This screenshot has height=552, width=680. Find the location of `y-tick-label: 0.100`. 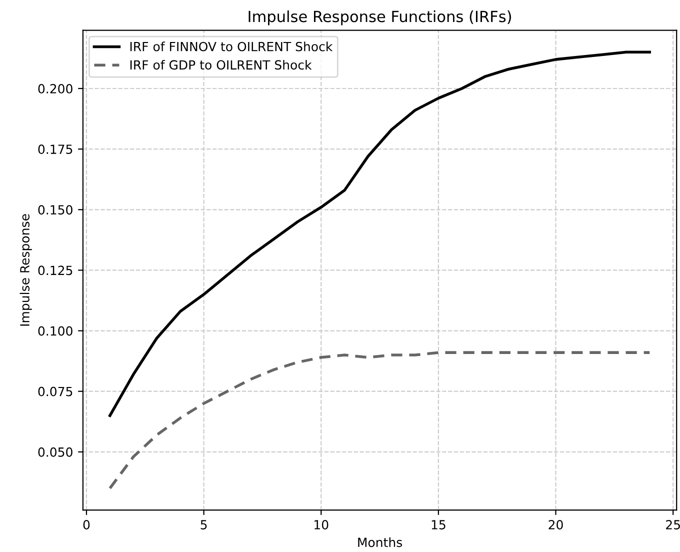

y-tick-label: 0.100 is located at coordinates (55, 331).